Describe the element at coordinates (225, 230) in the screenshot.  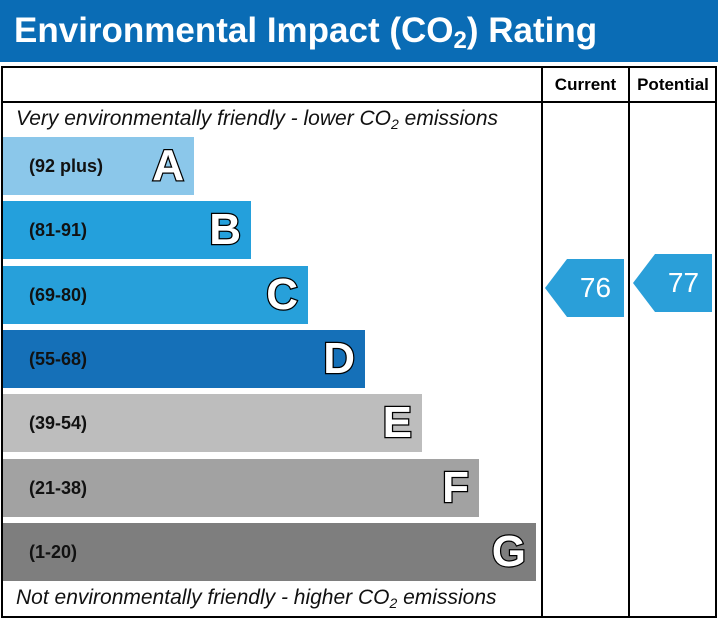
I see `band-b-letter: B` at that location.